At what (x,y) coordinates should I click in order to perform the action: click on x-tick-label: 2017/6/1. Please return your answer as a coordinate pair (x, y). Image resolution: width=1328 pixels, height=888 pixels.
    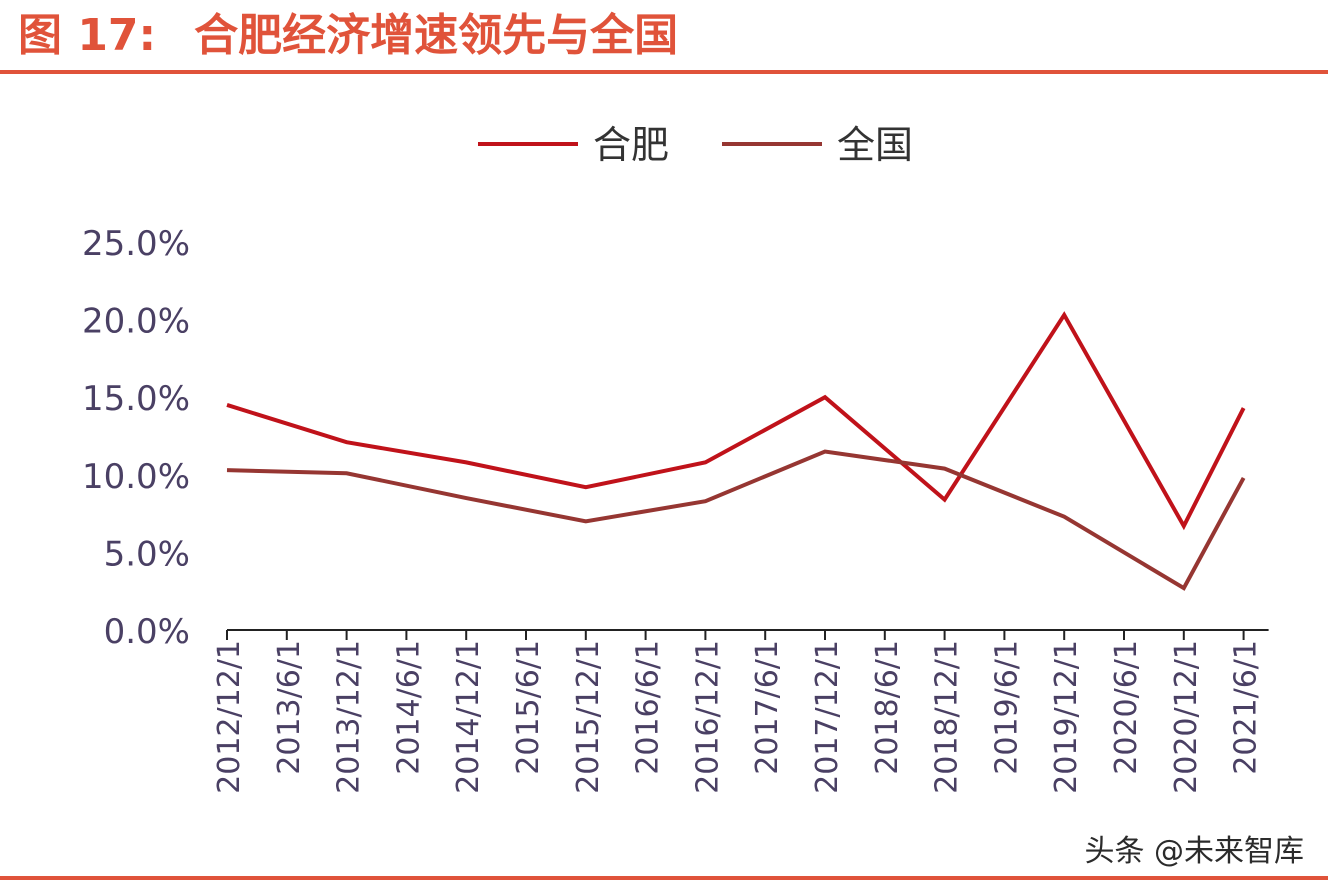
    Looking at the image, I should click on (767, 707).